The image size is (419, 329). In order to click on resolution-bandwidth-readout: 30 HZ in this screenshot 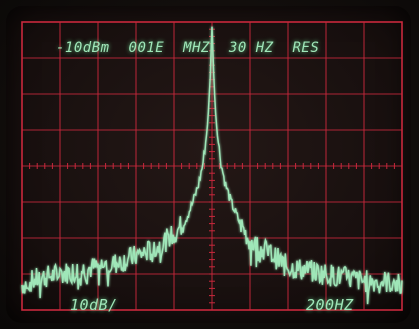, I will do `click(251, 48)`.